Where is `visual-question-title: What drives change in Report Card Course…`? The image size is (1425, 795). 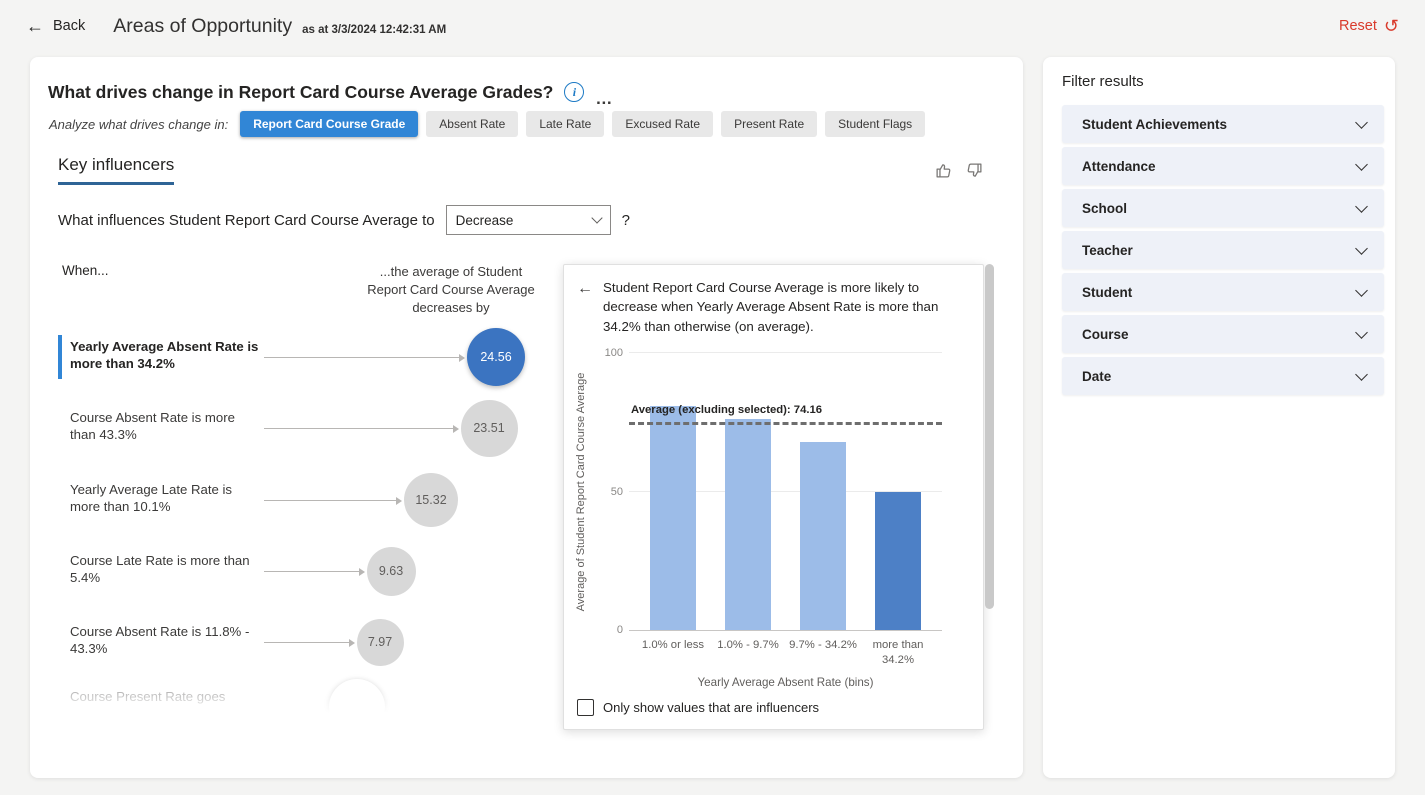 visual-question-title: What drives change in Report Card Course… is located at coordinates (301, 91).